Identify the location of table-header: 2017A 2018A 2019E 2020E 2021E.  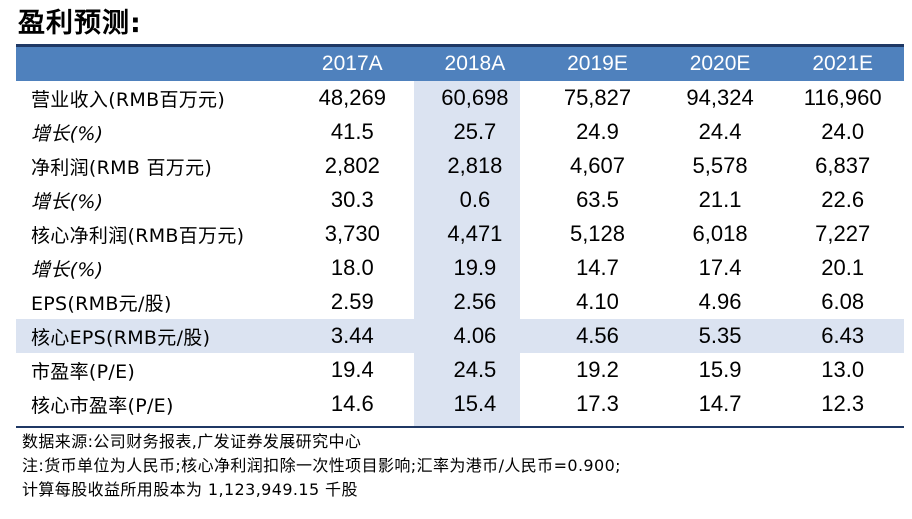
(460, 64).